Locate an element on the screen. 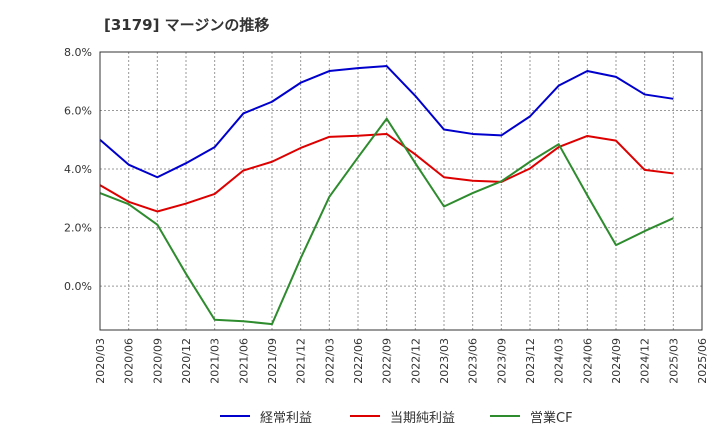 Image resolution: width=720 pixels, height=440 pixels. x-tick-label: 2022/09 is located at coordinates (387, 361).